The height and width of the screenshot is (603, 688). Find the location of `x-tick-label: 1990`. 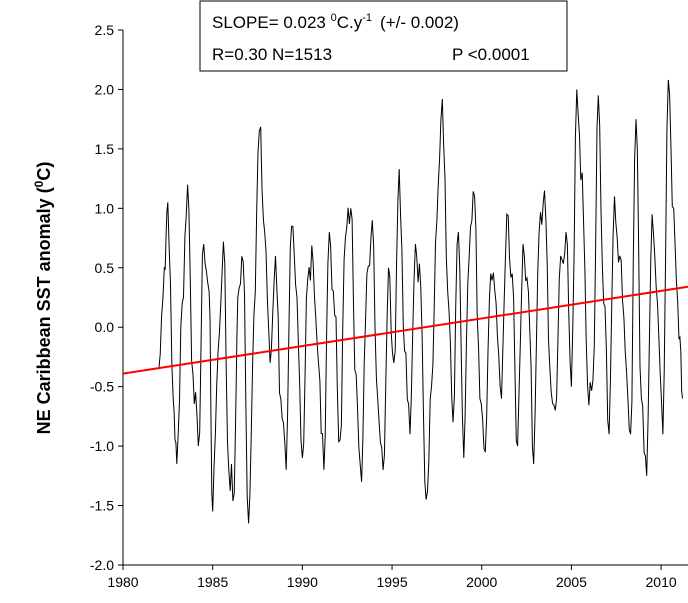

x-tick-label: 1990 is located at coordinates (302, 582).